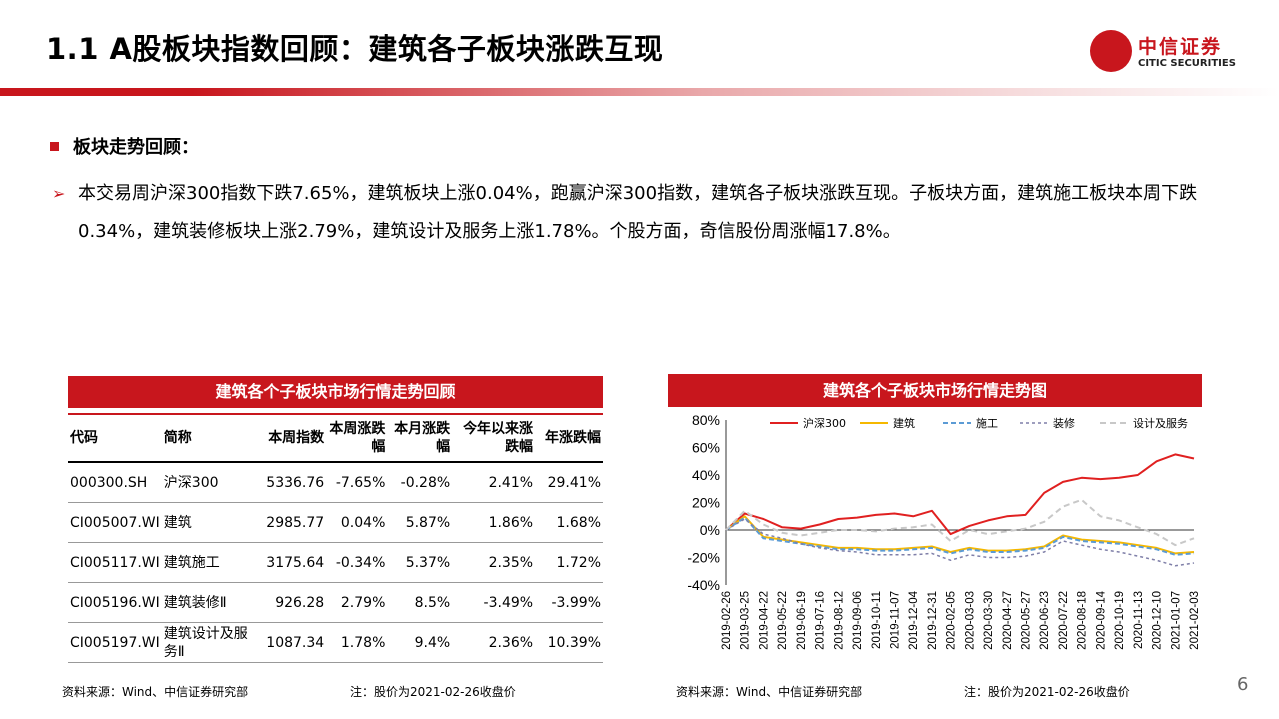 This screenshot has height=719, width=1279. Describe the element at coordinates (569, 642) in the screenshot. I see `table-cell: 10.39%` at that location.